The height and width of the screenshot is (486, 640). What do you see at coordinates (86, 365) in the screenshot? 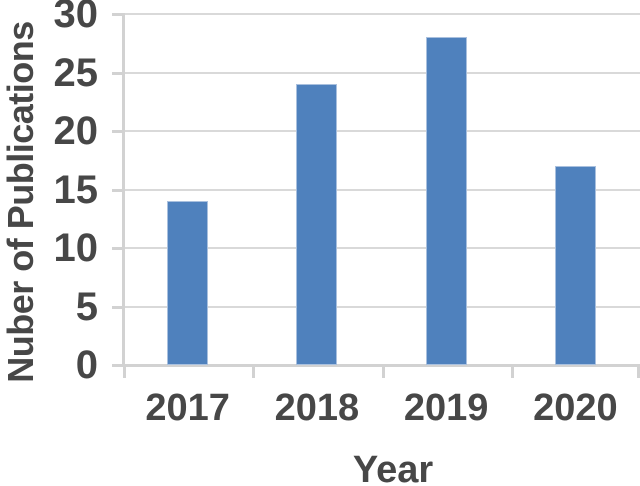
I see `y-tick-label: 0` at bounding box center [86, 365].